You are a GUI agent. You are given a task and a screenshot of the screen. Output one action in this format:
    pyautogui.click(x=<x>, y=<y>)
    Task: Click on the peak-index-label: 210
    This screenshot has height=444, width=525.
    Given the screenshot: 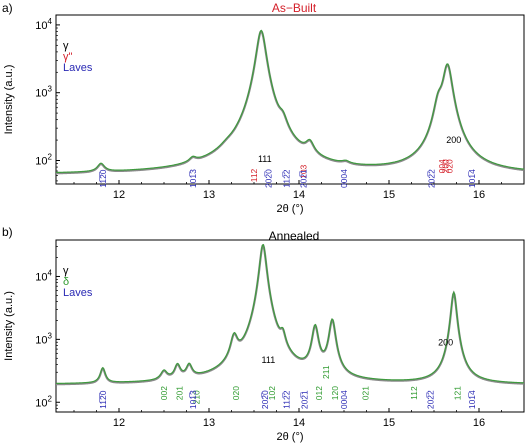 What is the action you would take?
    pyautogui.click(x=196, y=397)
    